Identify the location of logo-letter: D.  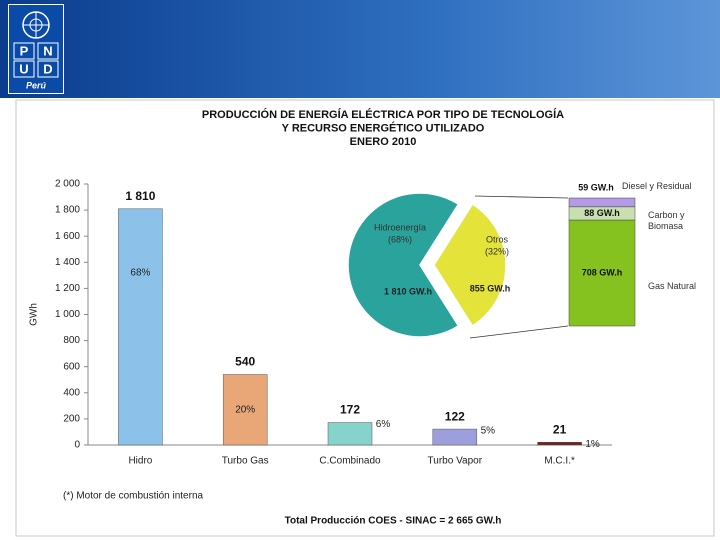
(47, 68).